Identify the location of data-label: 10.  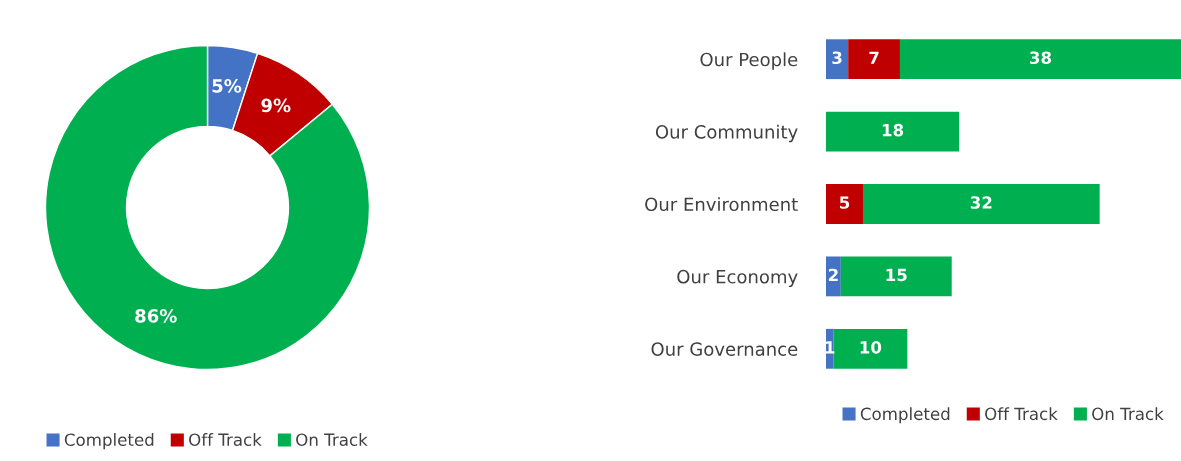
(871, 347).